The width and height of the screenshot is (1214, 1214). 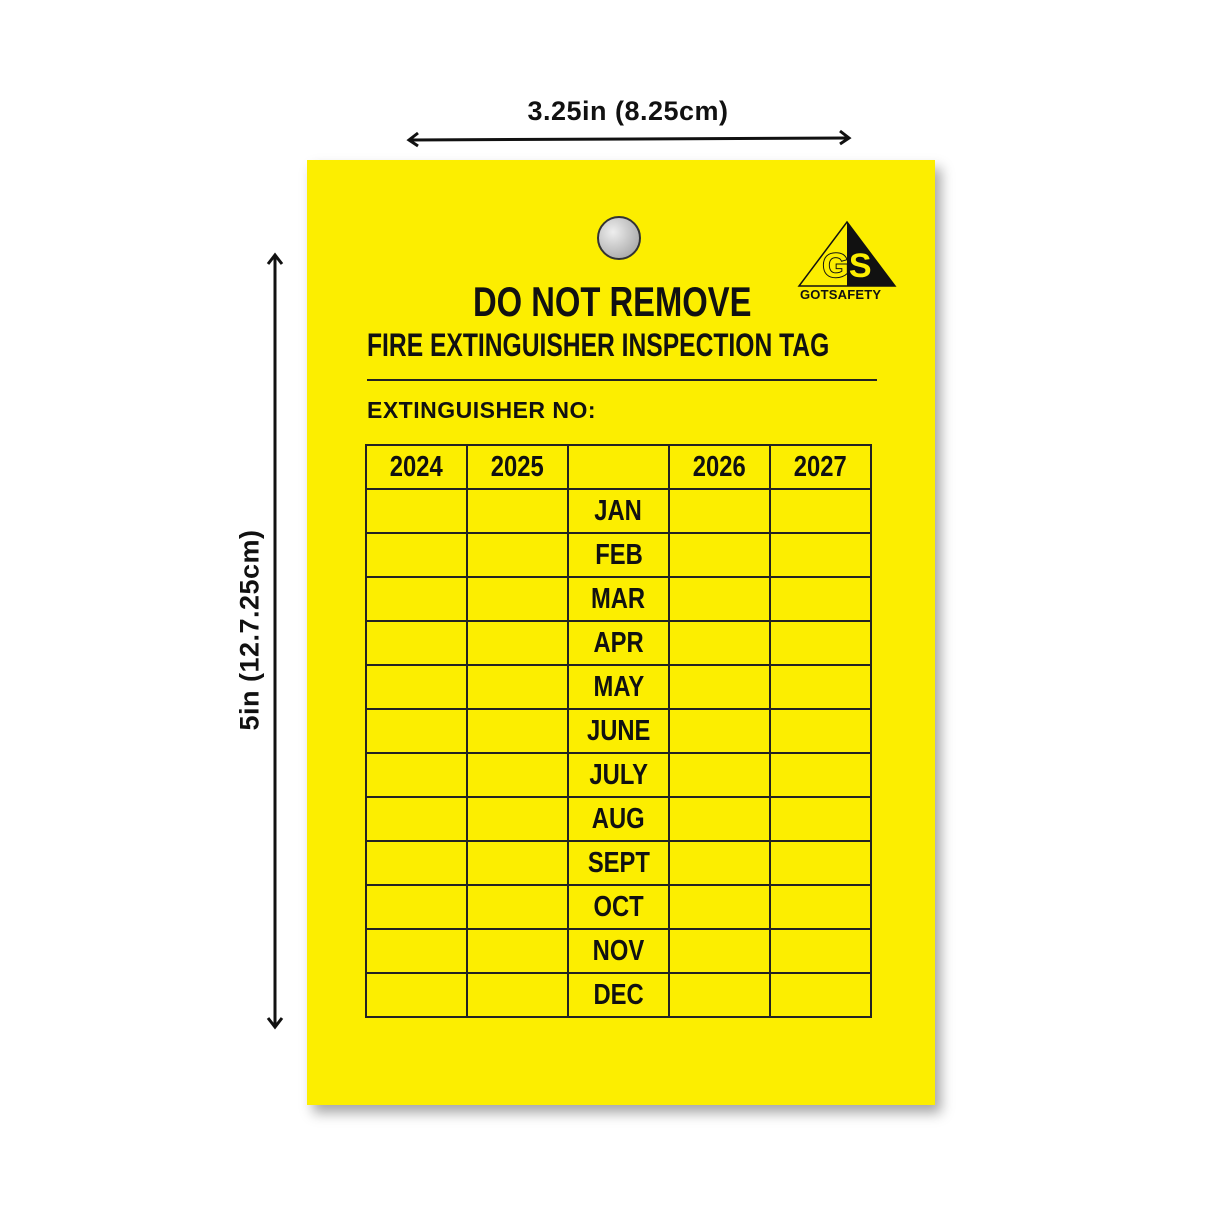 I want to click on extinguisher-number-label: EXTINGUISHER NO:, so click(x=482, y=410).